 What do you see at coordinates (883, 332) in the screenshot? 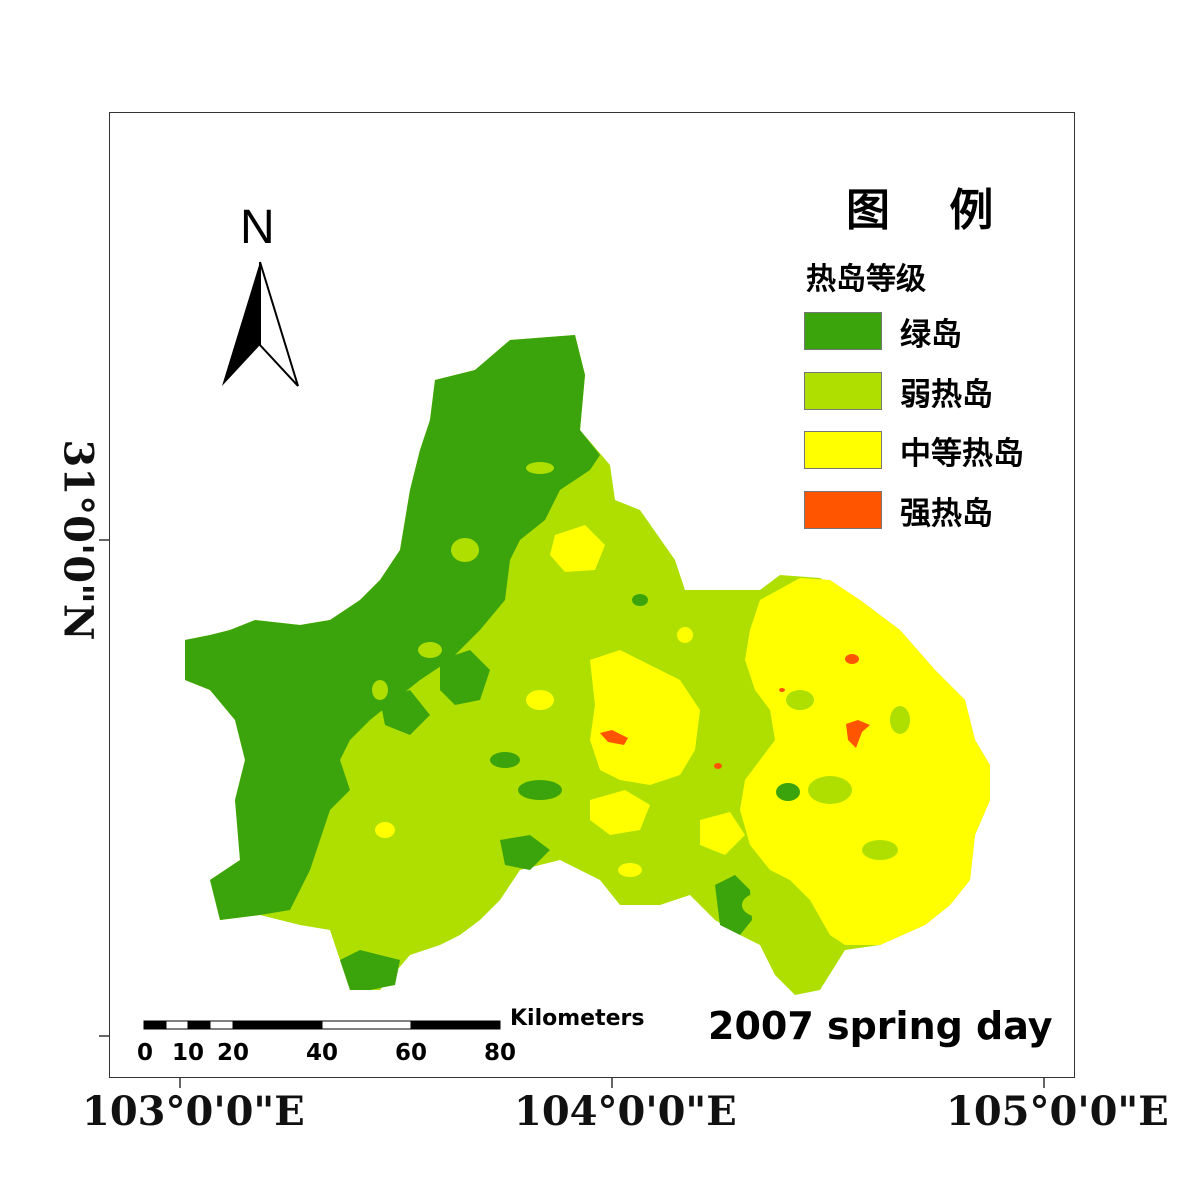
I see `legend-item-green-island: 绿岛` at bounding box center [883, 332].